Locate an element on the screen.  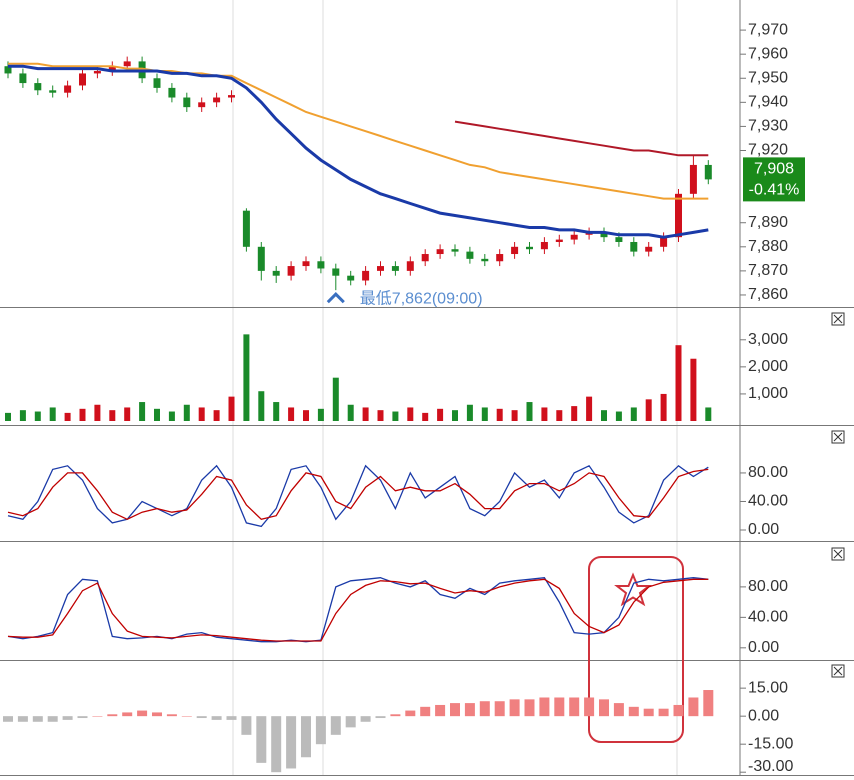
oscillator-line is located at coordinates (358, 610).